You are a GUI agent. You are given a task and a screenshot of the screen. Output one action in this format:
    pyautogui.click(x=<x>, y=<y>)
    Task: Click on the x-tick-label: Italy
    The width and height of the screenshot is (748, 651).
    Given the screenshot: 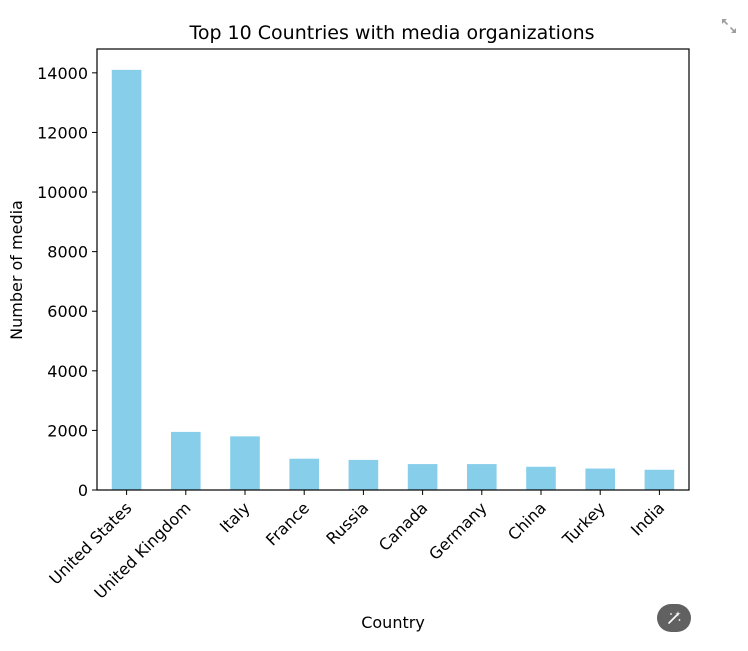 What is the action you would take?
    pyautogui.click(x=235, y=517)
    